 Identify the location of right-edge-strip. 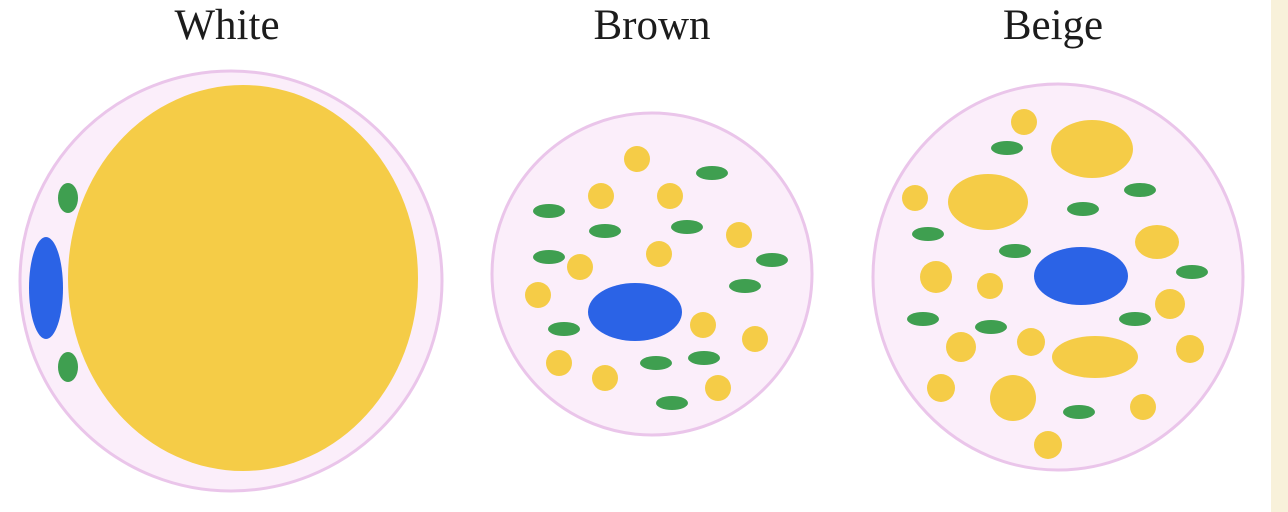
(1279, 256).